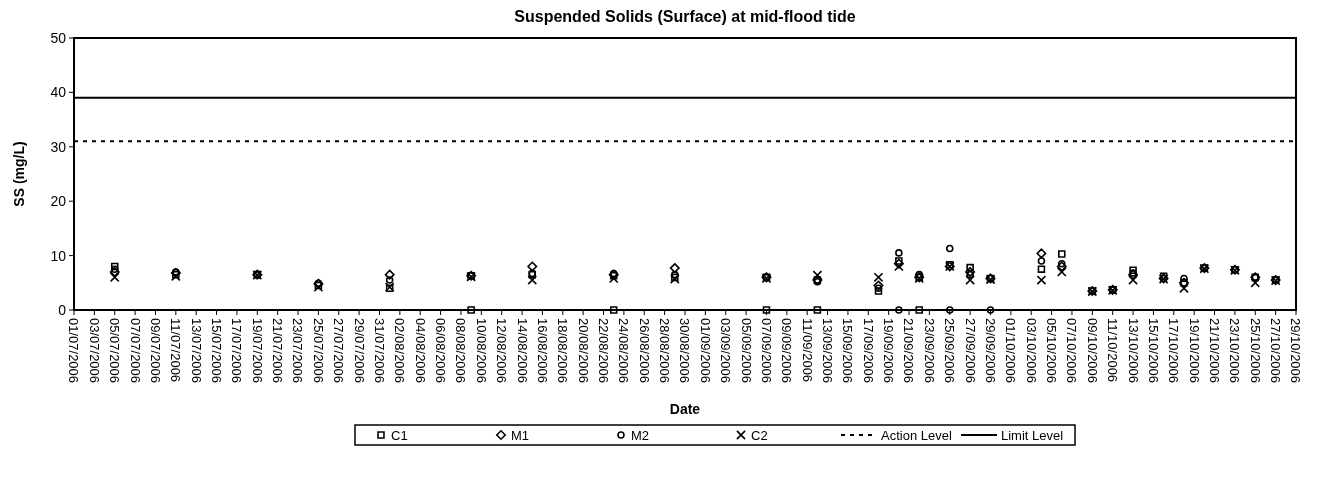 This screenshot has height=481, width=1324. I want to click on x-tick-label: 18/08/2006, so click(563, 351).